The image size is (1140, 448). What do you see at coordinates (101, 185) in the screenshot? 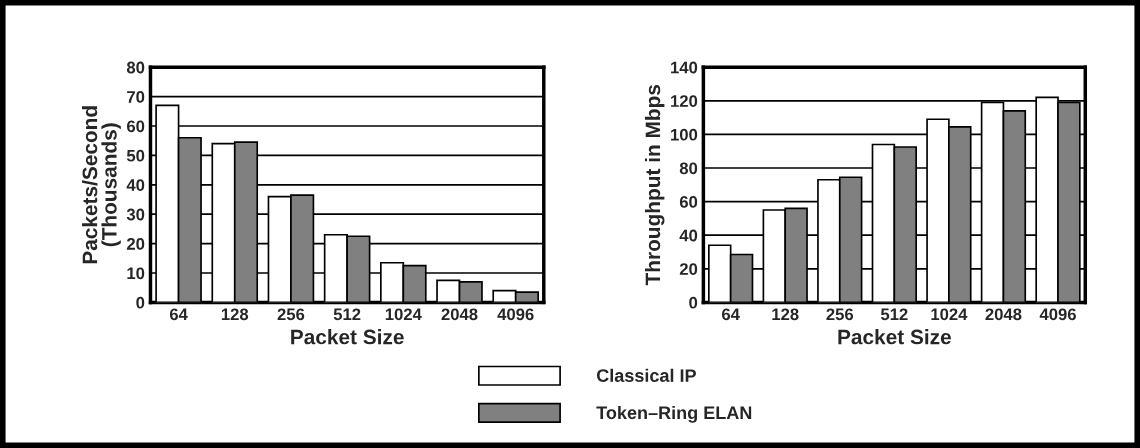
I see `y-axis-title: Packets/Second (Thousands)` at bounding box center [101, 185].